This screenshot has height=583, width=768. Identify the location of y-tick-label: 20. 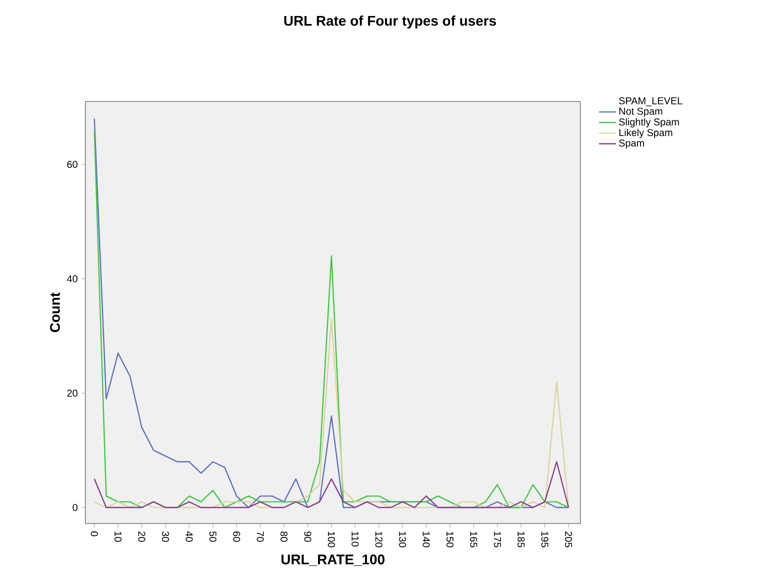
(72, 393).